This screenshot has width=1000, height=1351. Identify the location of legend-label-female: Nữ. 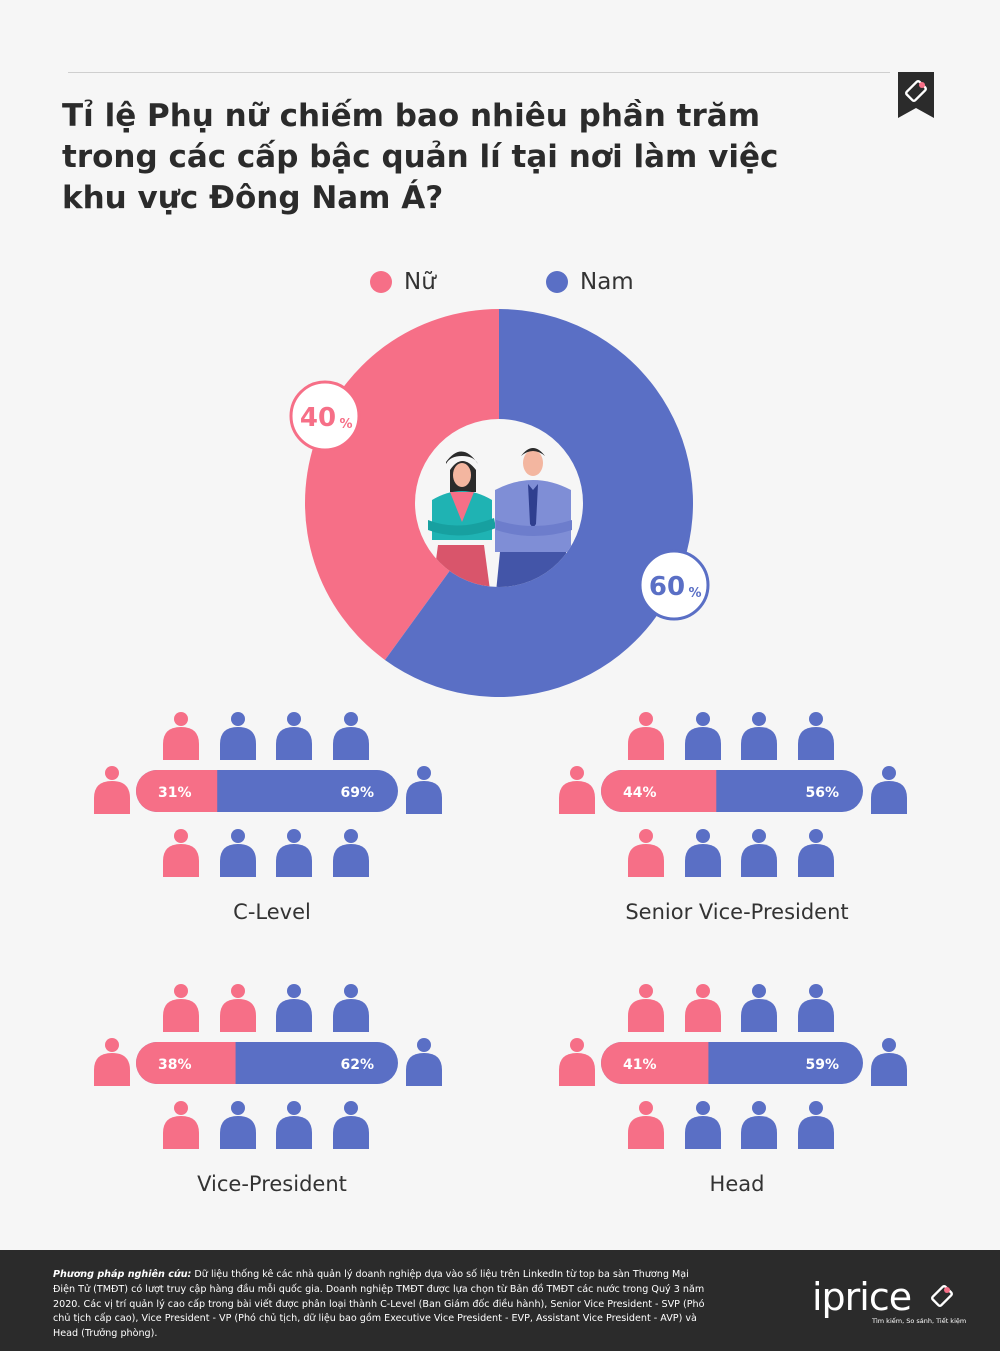
(420, 282).